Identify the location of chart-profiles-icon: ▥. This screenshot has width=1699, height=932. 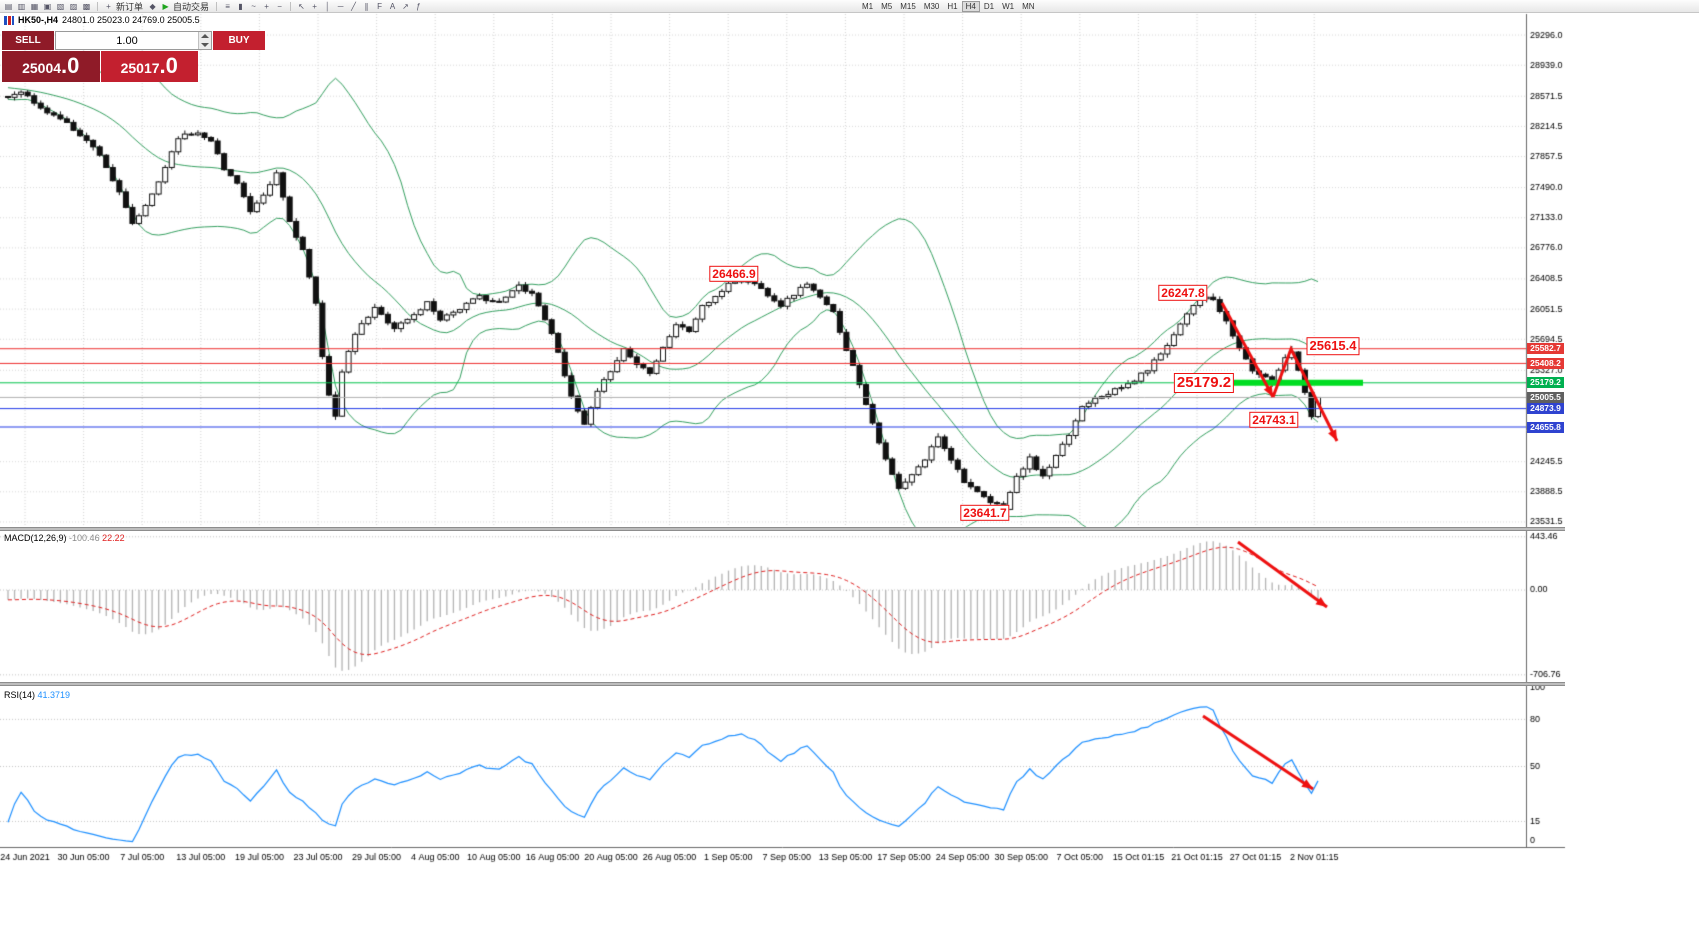
(21, 6).